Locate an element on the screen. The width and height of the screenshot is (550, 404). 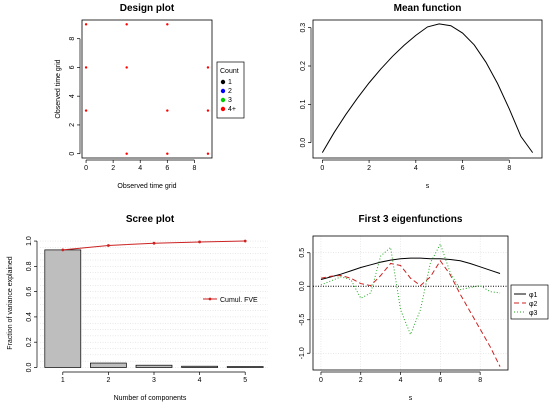
scree-legend-label: Cumul. FVE is located at coordinates (239, 300).